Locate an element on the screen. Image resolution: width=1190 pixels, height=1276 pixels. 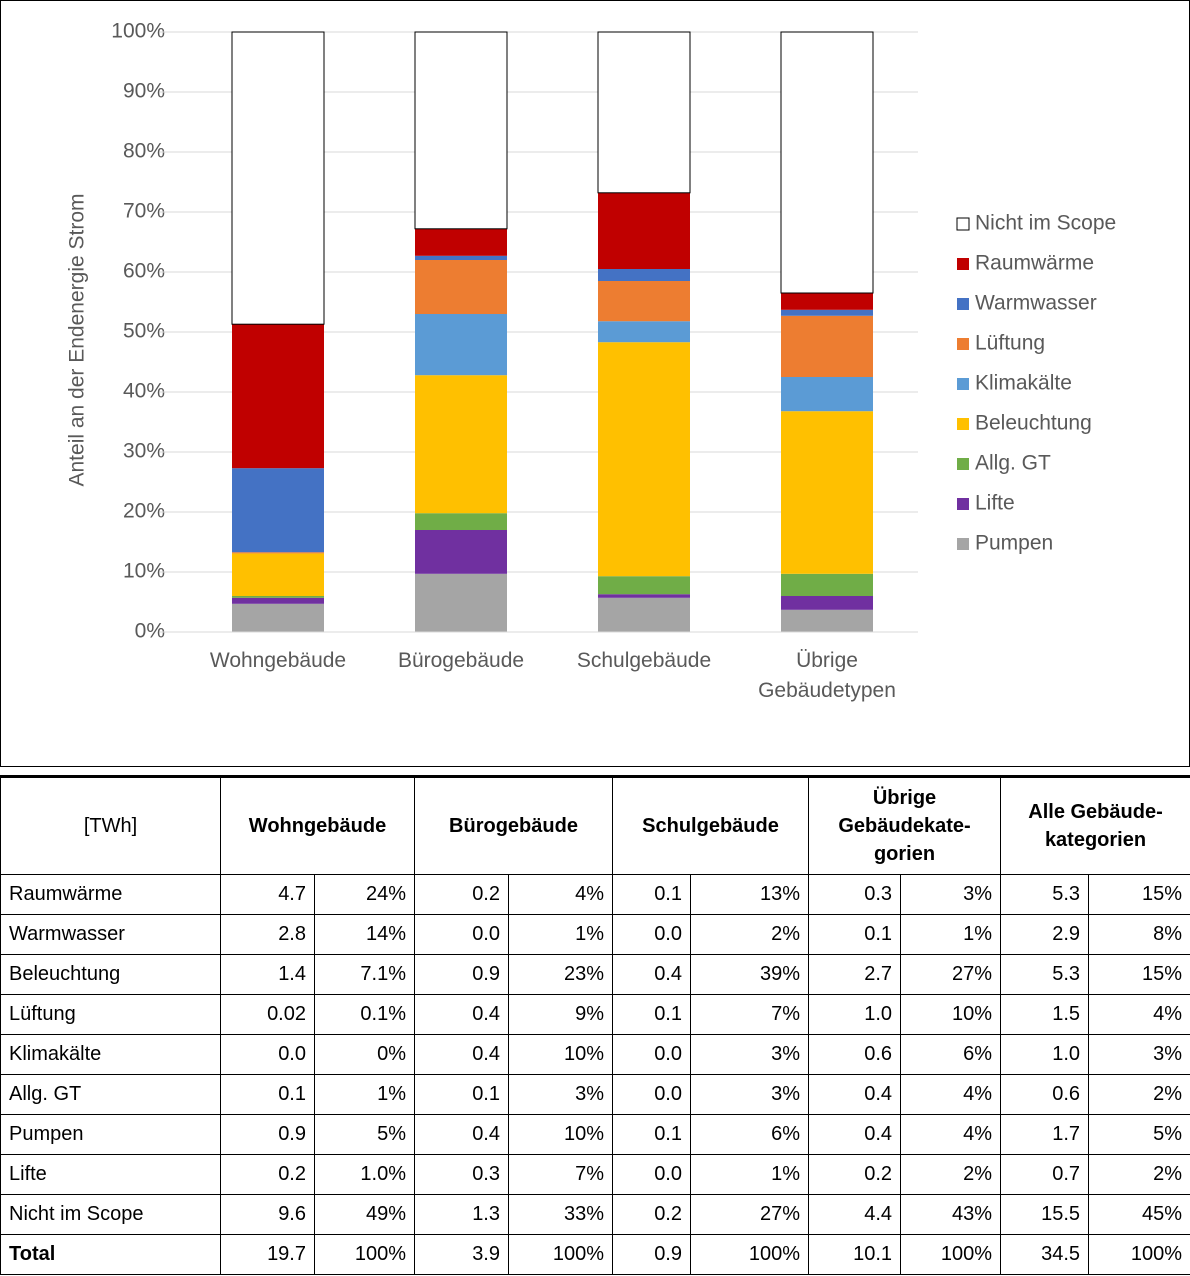
table-cell: 7% is located at coordinates (749, 1014).